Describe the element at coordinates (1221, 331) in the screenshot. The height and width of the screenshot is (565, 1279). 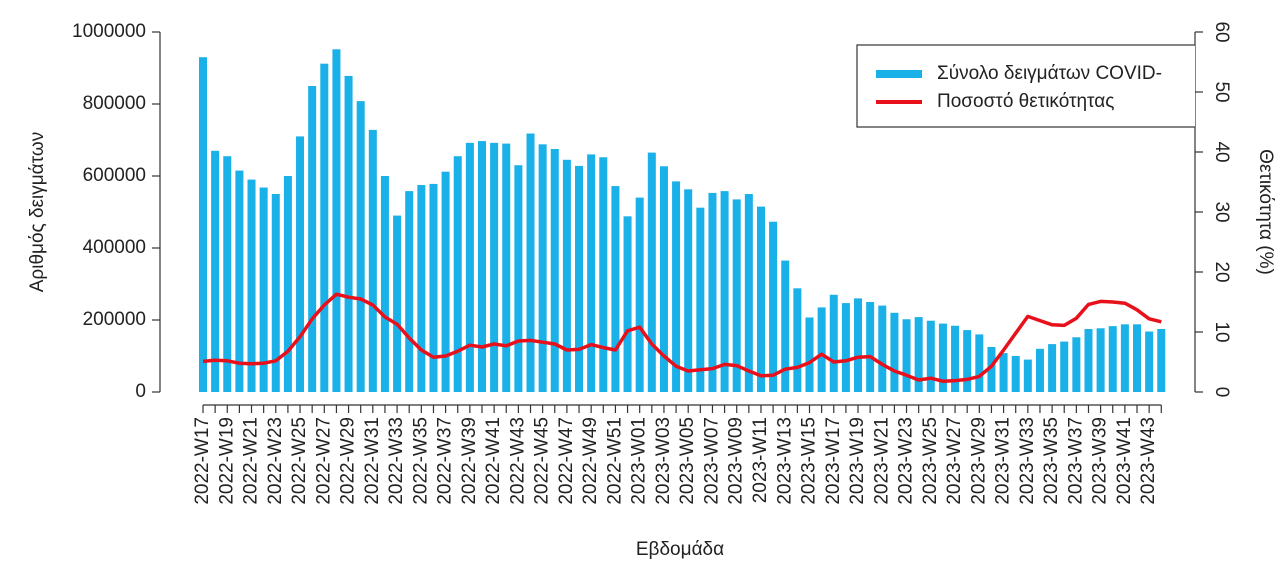
I see `y2-tick-label: 10` at that location.